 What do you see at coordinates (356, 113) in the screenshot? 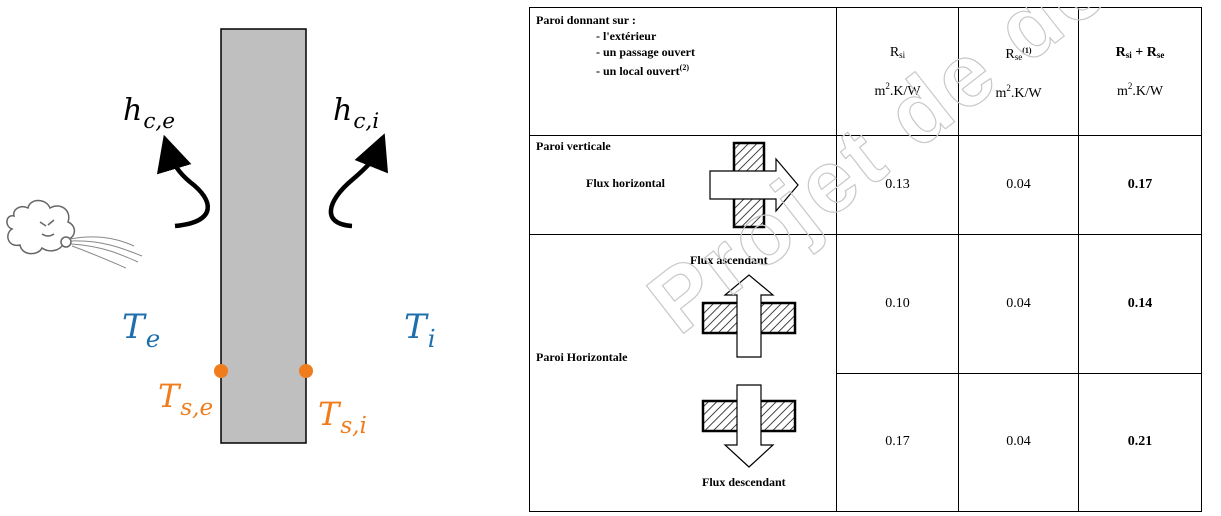
I see `label-h-ci: hc,i` at bounding box center [356, 113].